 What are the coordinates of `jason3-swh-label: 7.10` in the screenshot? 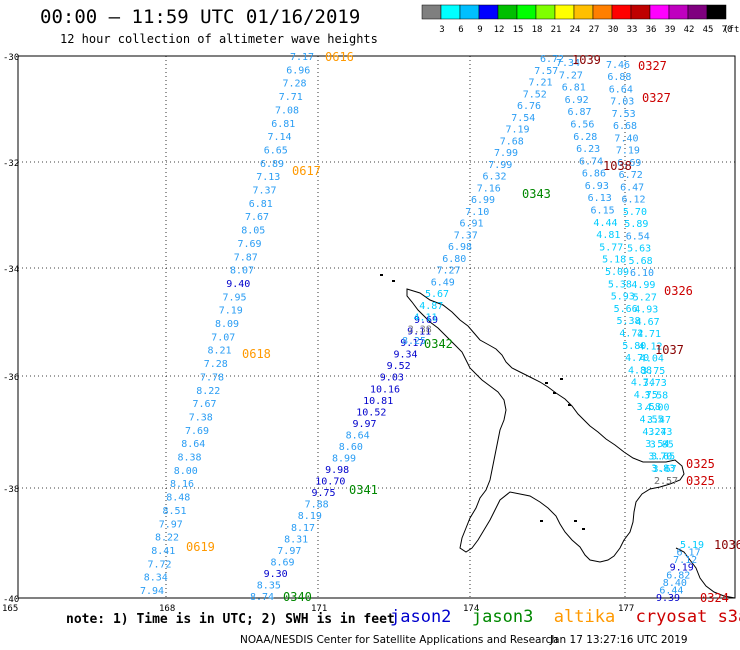 It's located at (477, 212).